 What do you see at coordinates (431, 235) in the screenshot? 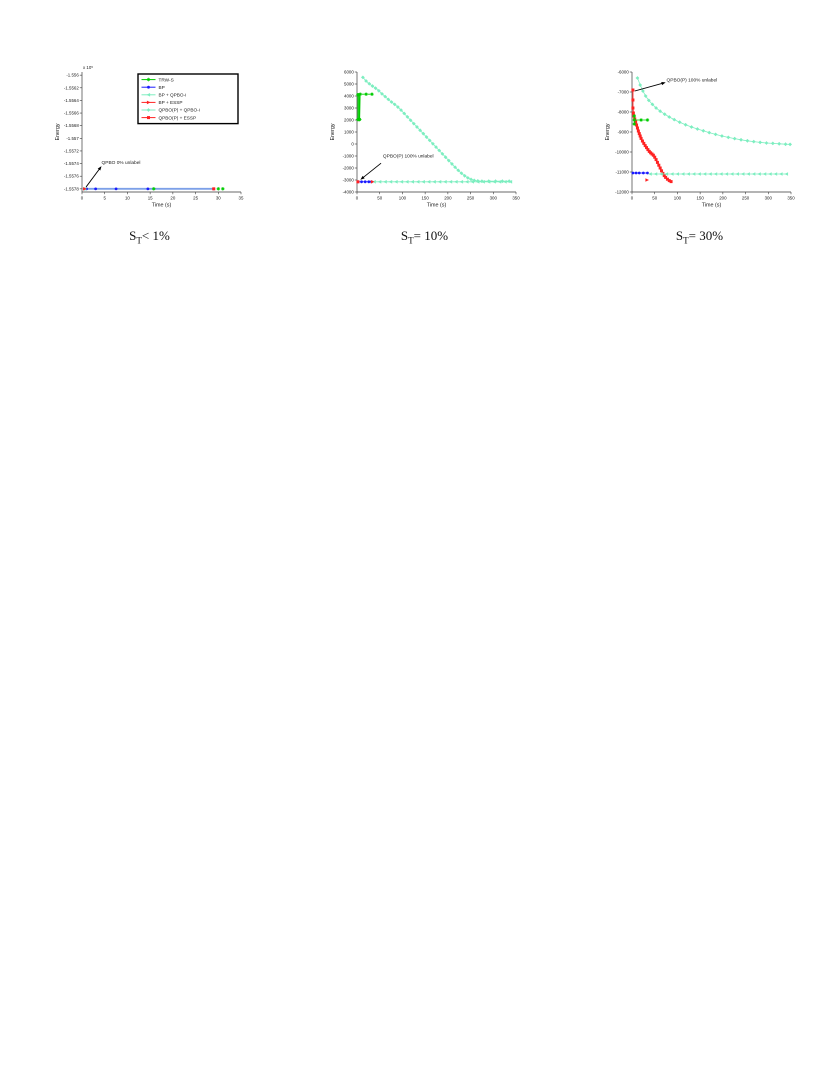
I see `caption-post: = 10%` at bounding box center [431, 235].